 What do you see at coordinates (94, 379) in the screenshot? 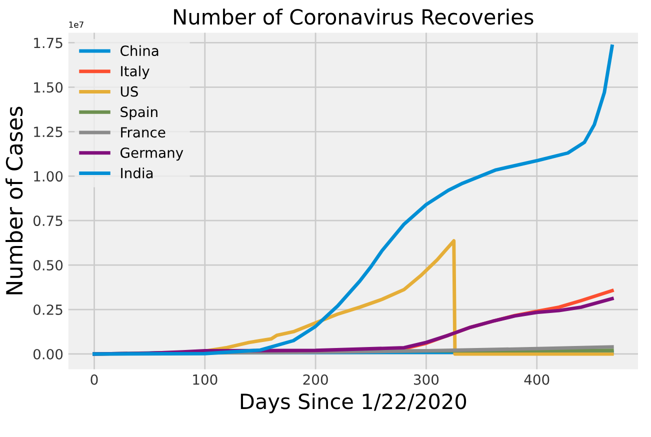
I see `x-tick-label: 0` at bounding box center [94, 379].